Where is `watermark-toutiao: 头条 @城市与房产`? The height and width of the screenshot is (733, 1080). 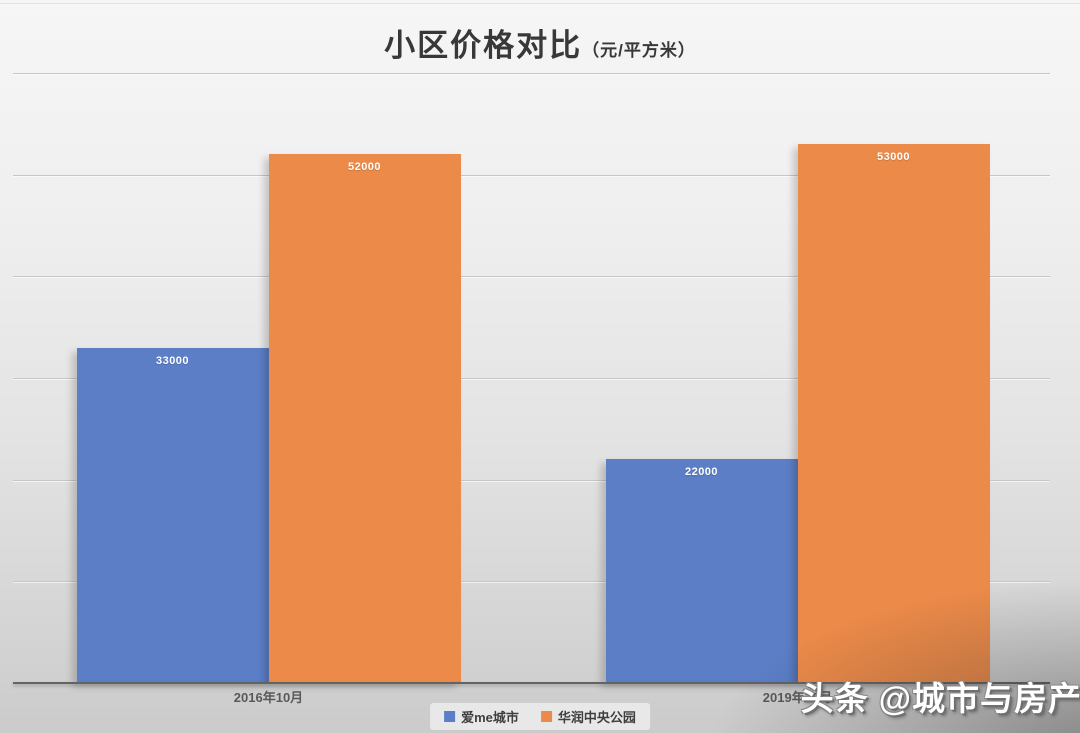 watermark-toutiao: 头条 @城市与房产 is located at coordinates (940, 698).